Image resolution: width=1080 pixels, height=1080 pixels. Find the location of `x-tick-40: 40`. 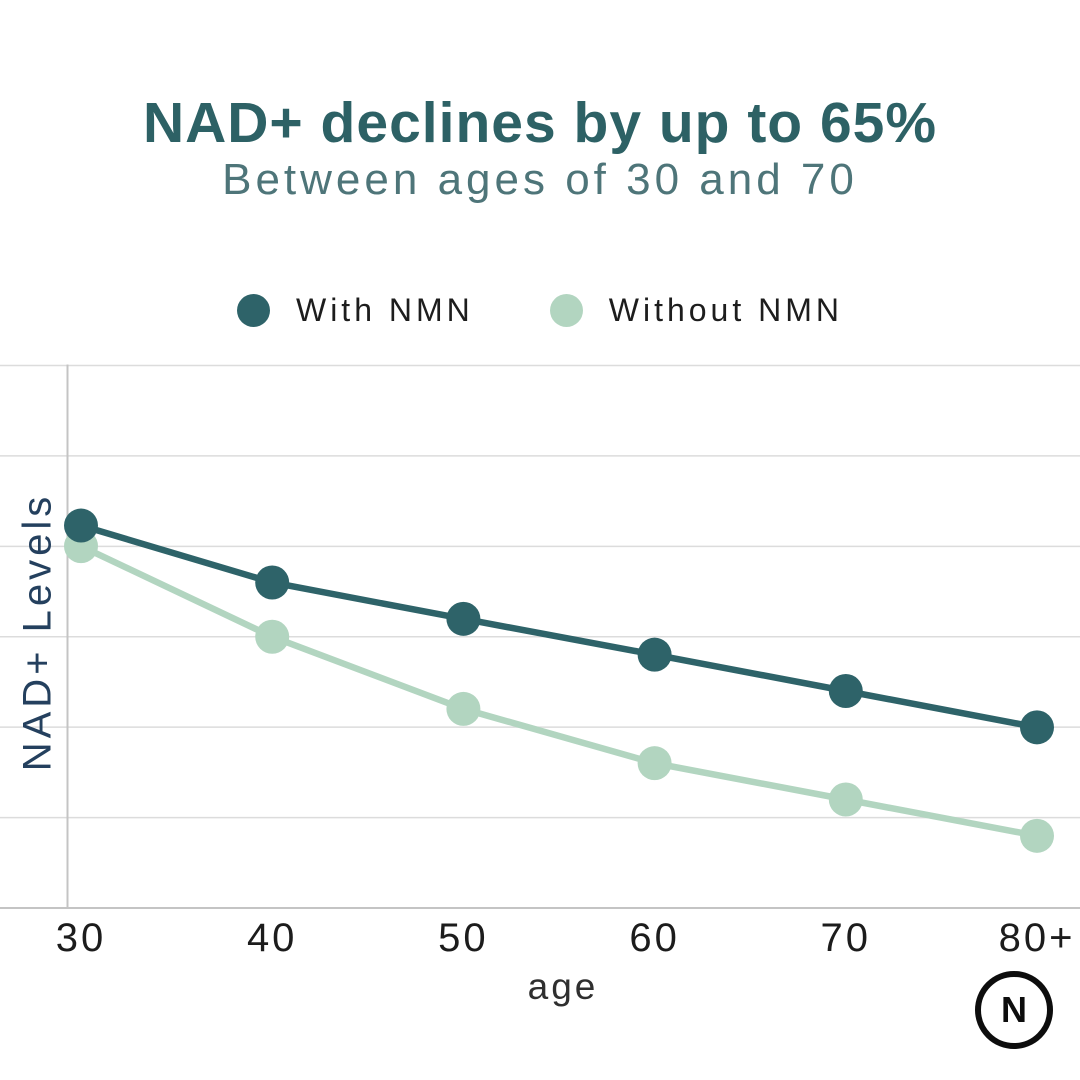

x-tick-40: 40 is located at coordinates (272, 938).